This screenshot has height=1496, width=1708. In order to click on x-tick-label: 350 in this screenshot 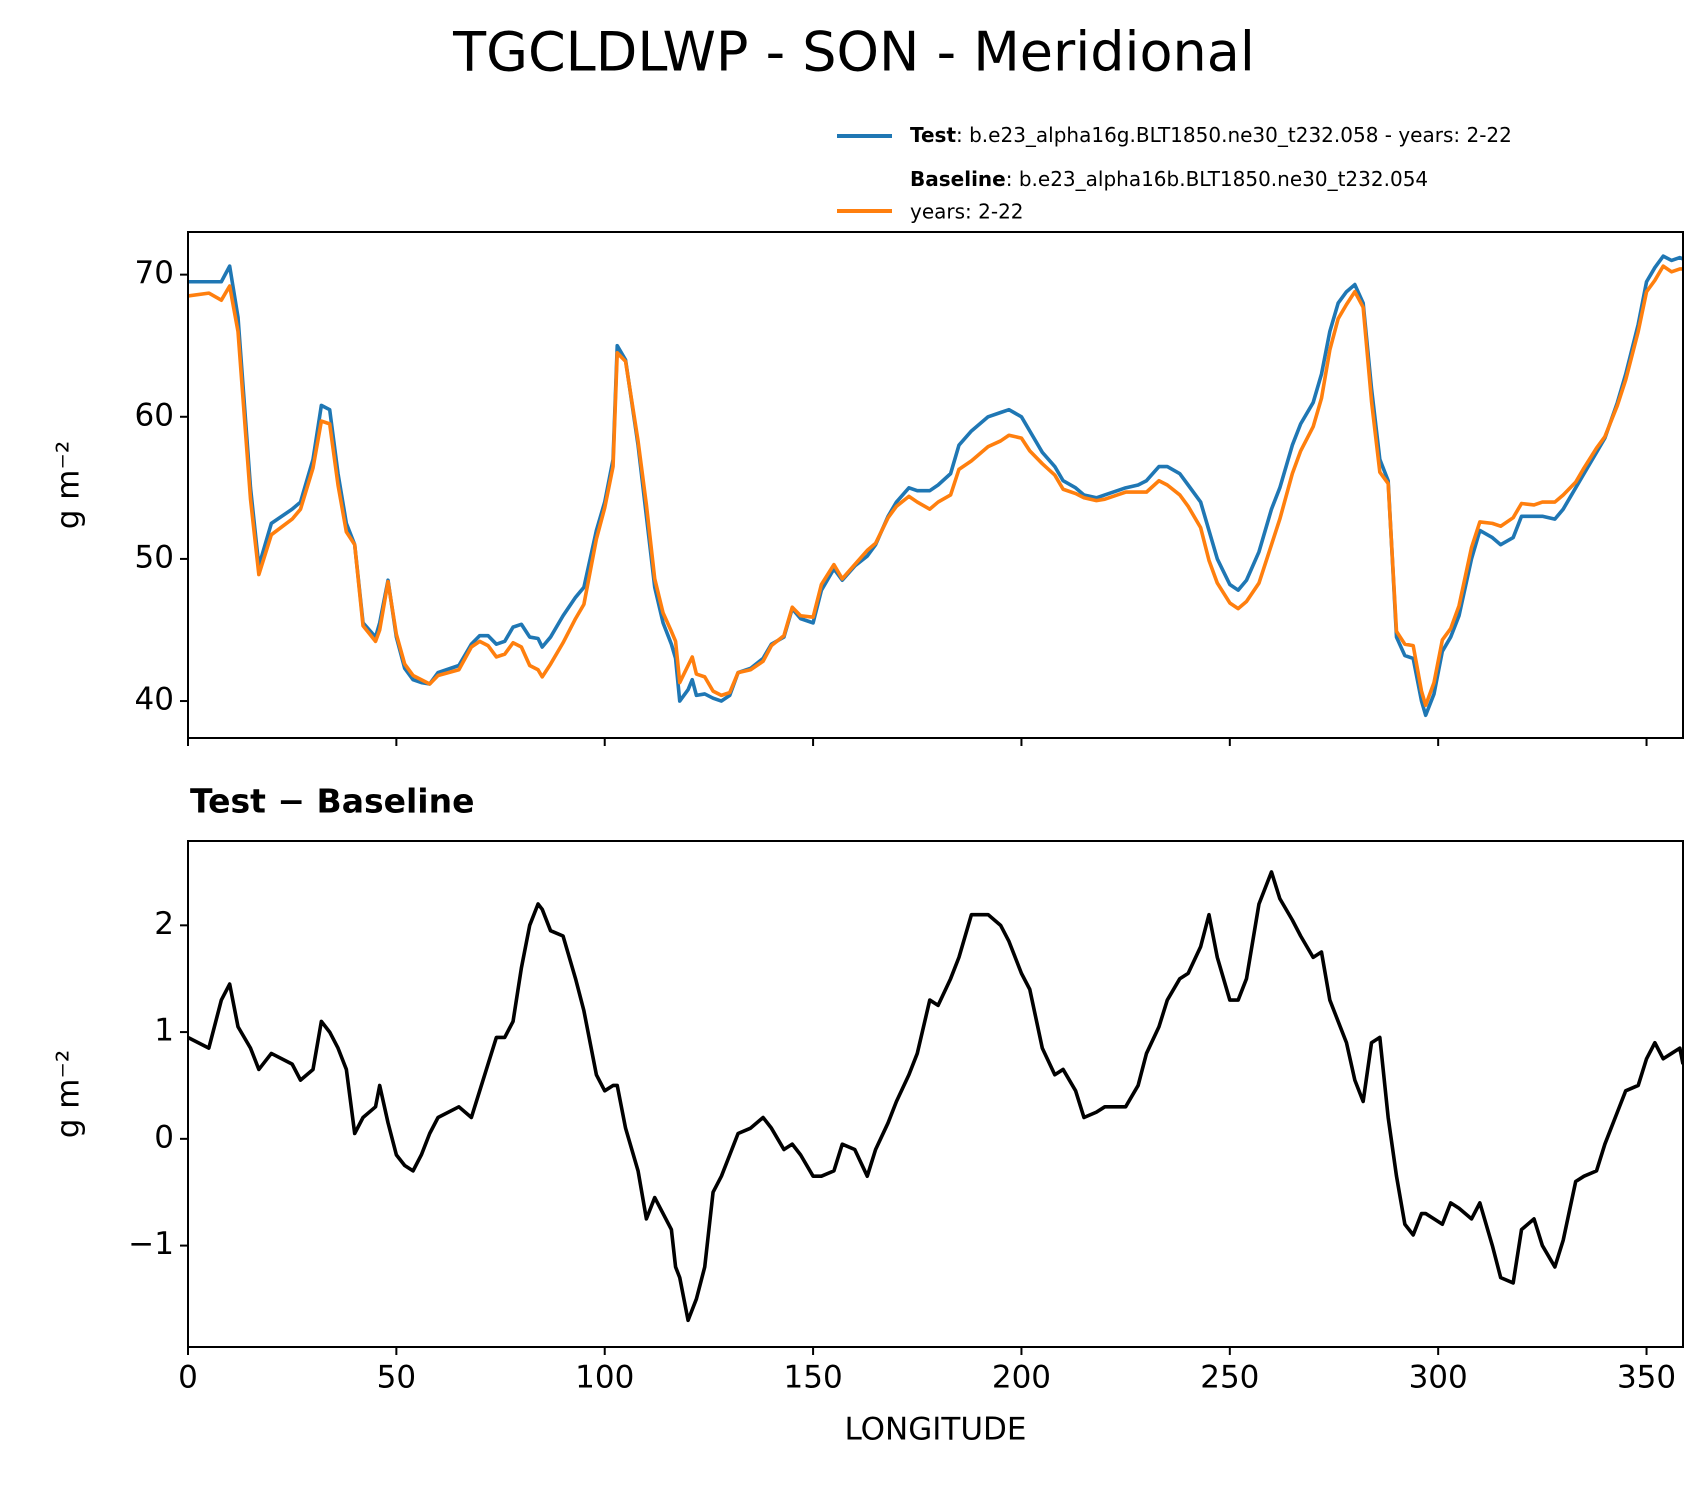, I will do `click(1646, 1378)`.